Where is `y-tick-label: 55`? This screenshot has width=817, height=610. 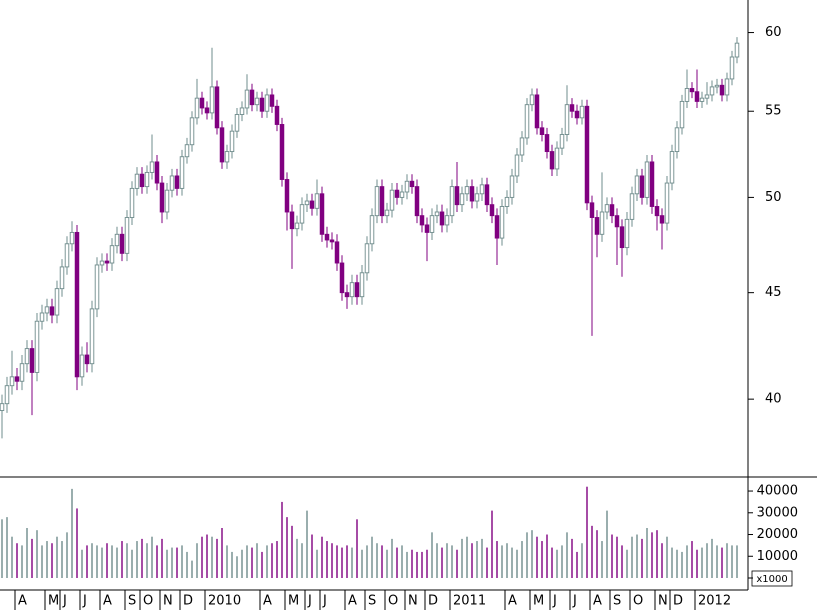
y-tick-label: 55 is located at coordinates (773, 111).